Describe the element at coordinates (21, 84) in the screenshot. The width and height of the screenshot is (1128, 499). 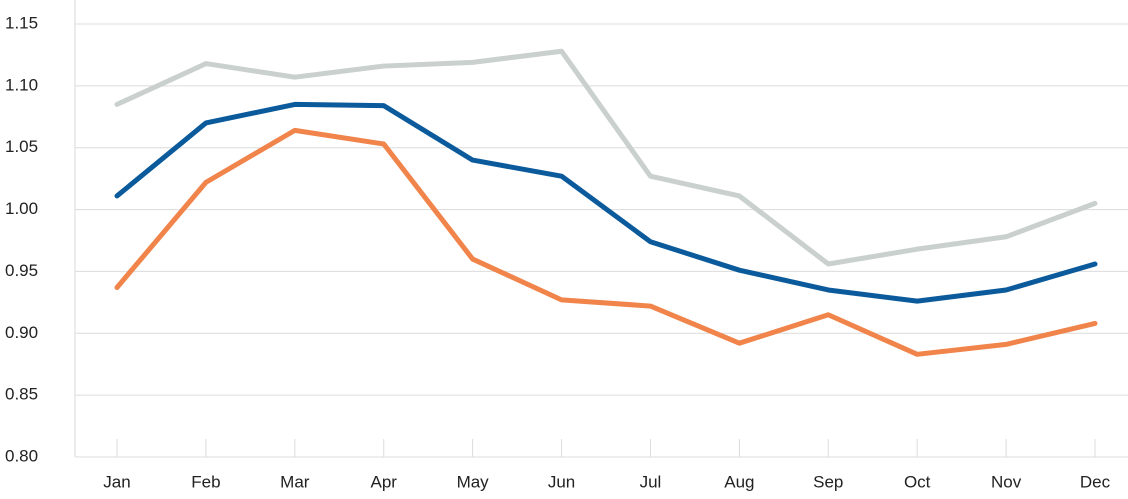
I see `y-tick-label: 1.10` at that location.